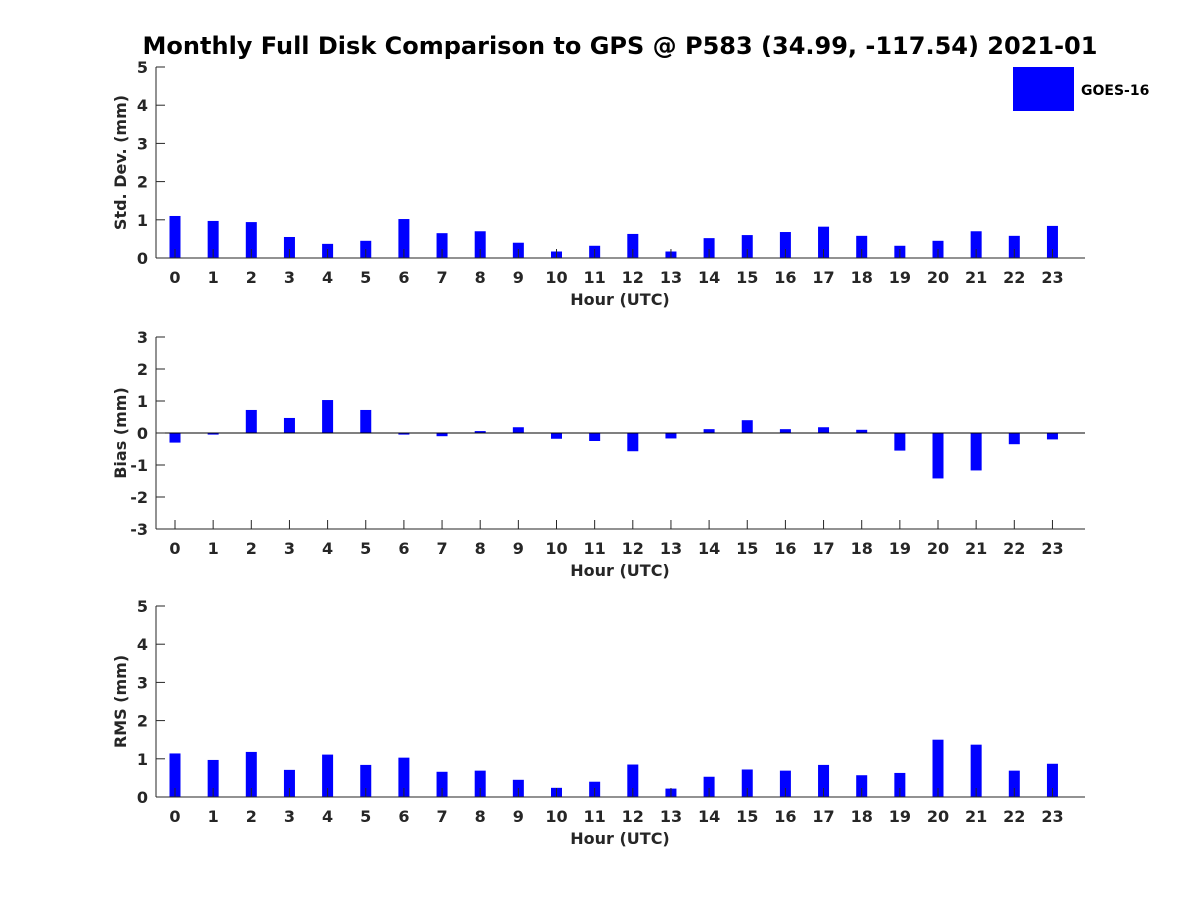 This screenshot has height=900, width=1200. What do you see at coordinates (938, 548) in the screenshot?
I see `x-tick-label: 20` at bounding box center [938, 548].